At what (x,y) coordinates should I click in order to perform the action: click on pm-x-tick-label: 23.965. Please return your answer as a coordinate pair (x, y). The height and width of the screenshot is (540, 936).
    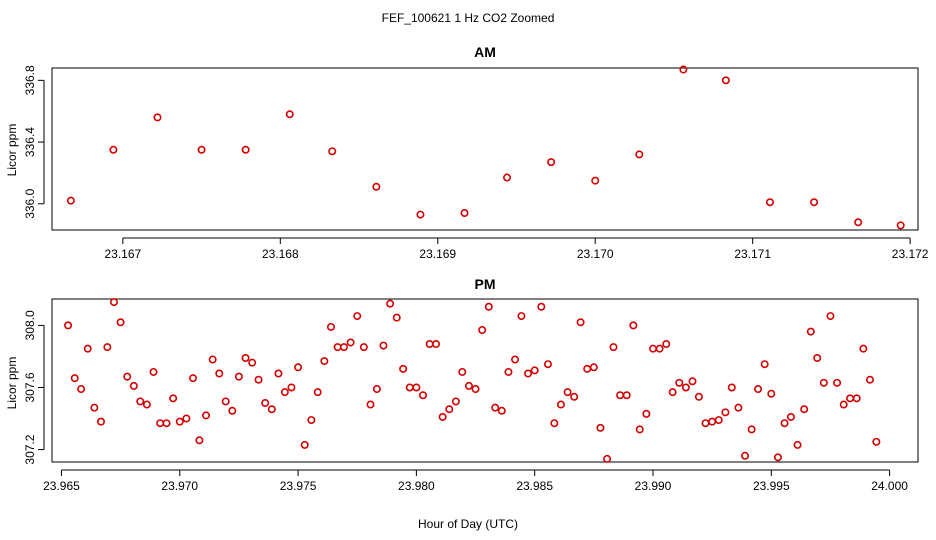
    Looking at the image, I should click on (61, 486).